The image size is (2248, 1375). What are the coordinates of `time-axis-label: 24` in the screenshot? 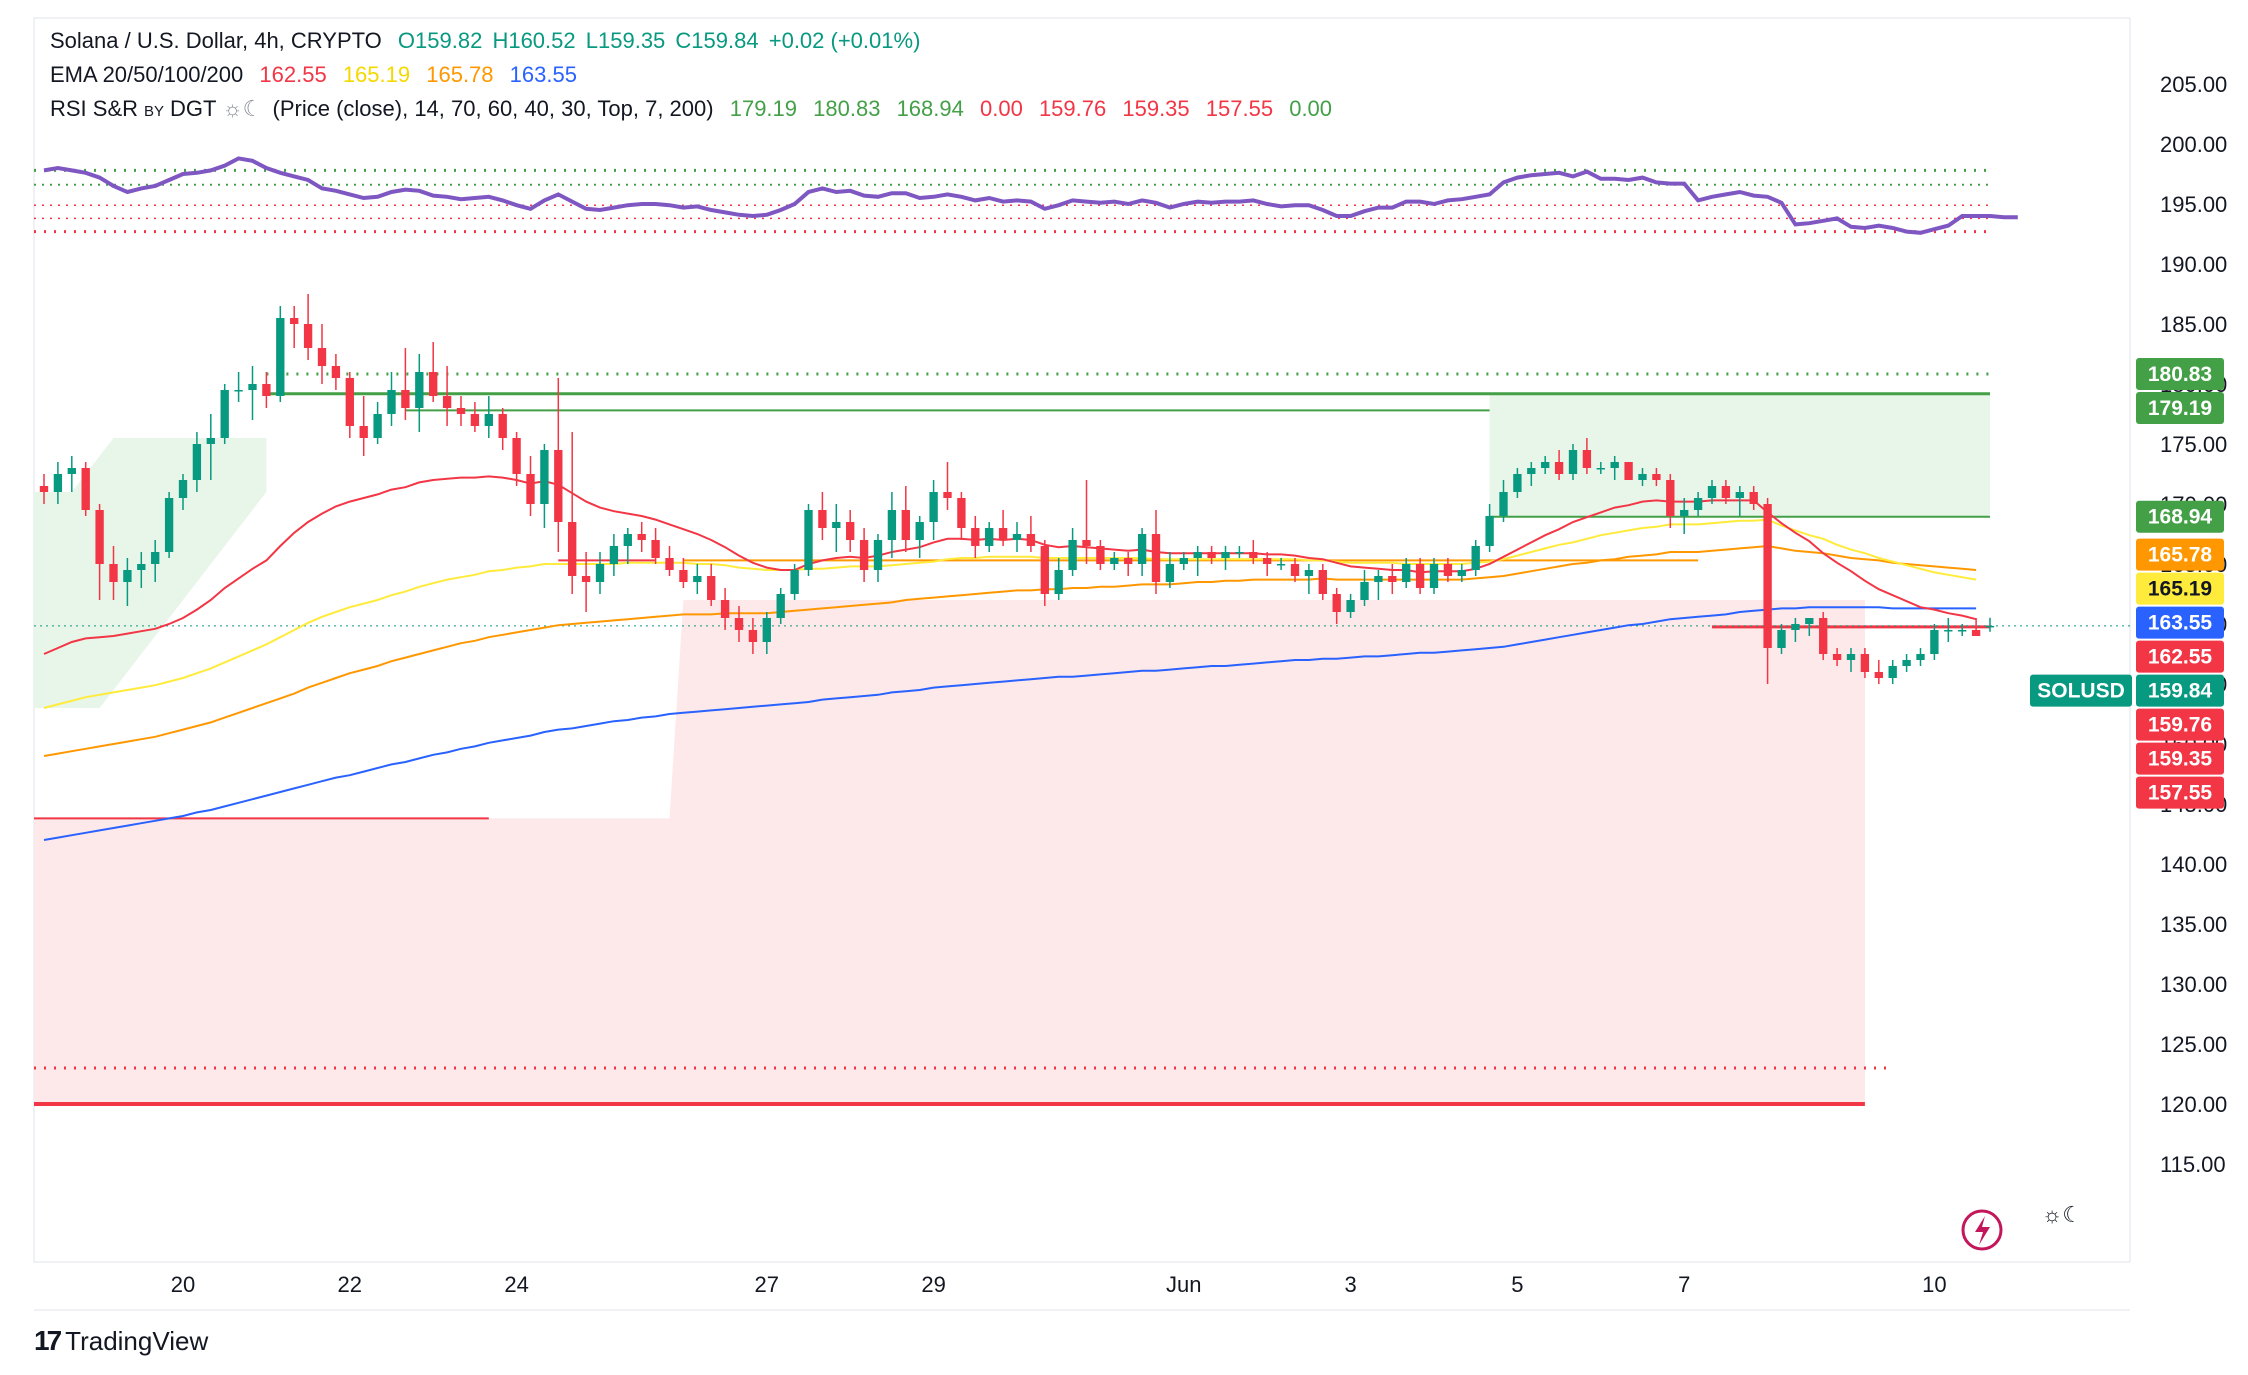 It's located at (516, 1284).